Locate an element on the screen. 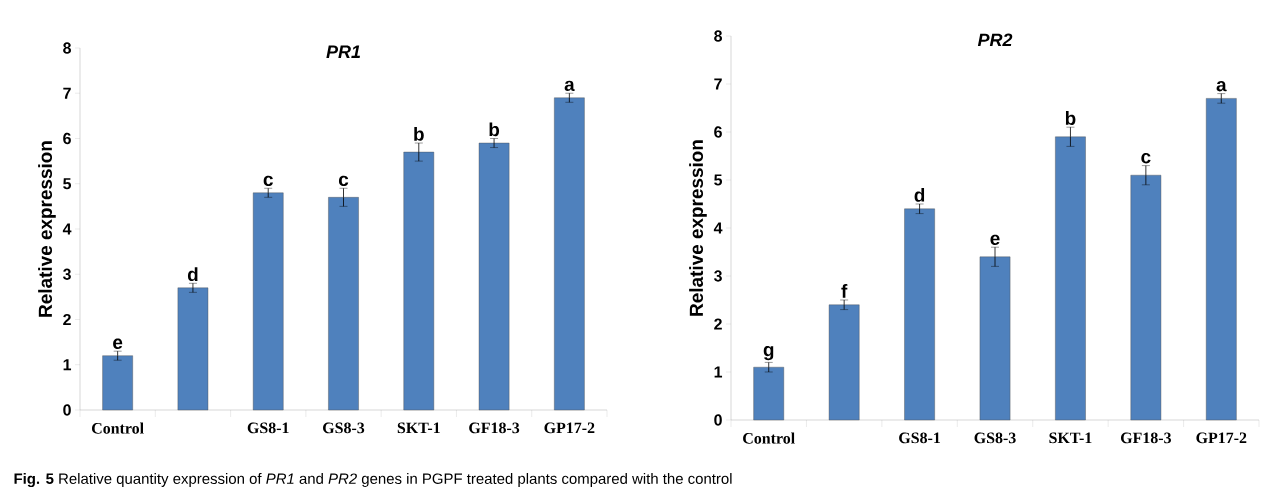 This screenshot has height=494, width=1280. chart-title: PR2 is located at coordinates (995, 40).